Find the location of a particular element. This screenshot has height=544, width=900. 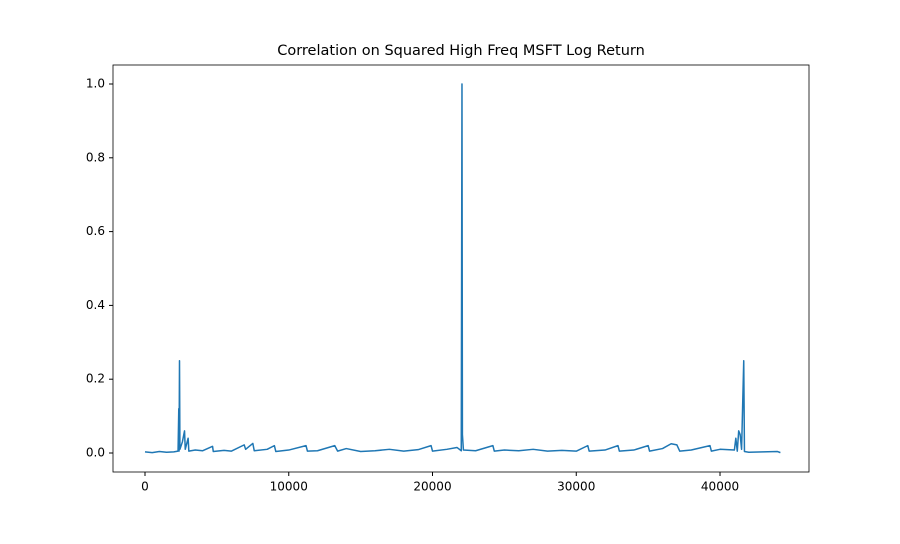

y-tick-label: 0.0 is located at coordinates (95, 452).